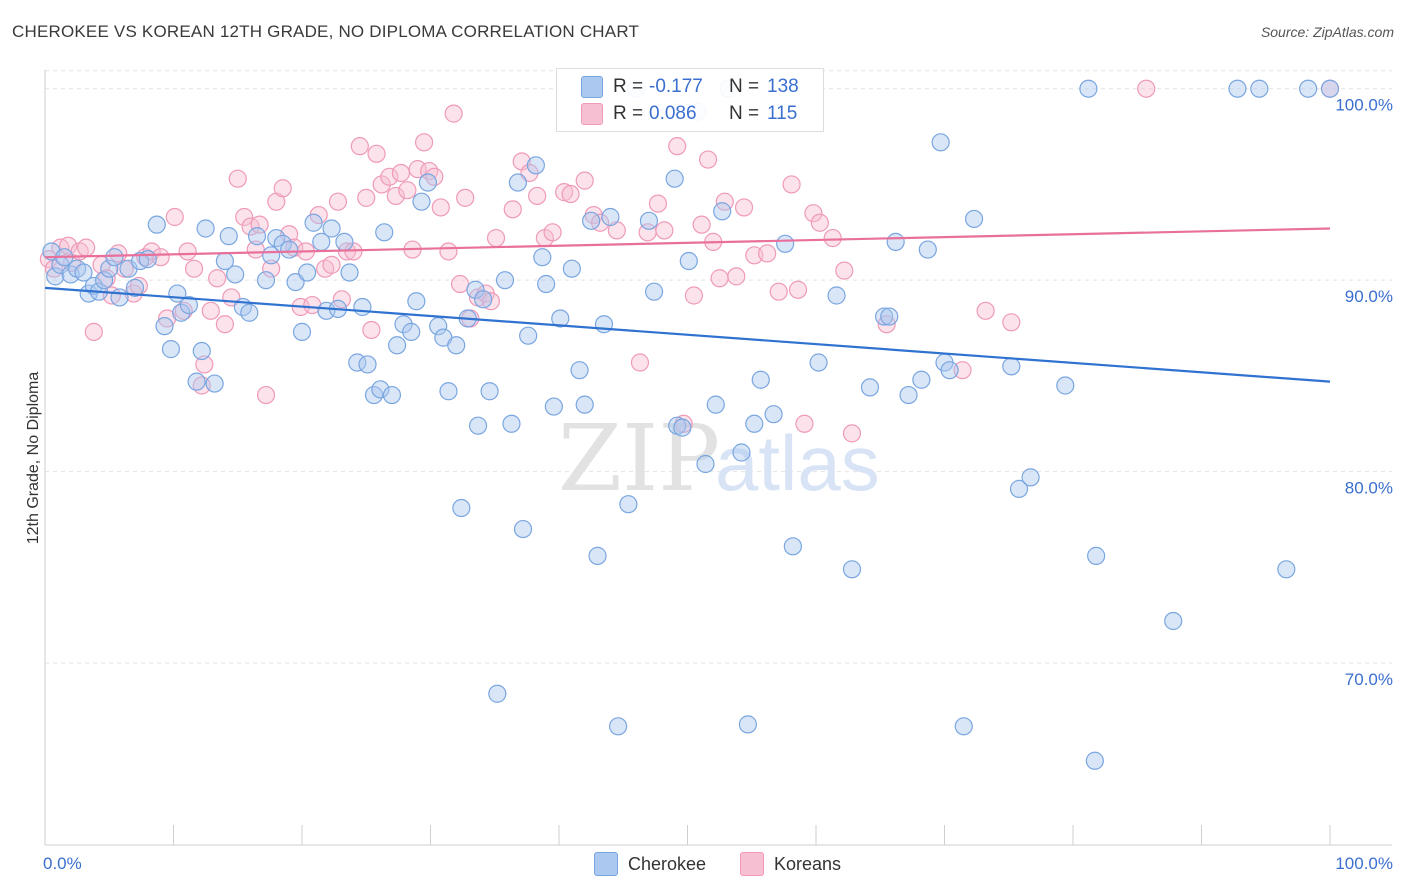 The image size is (1406, 892). What do you see at coordinates (673, 113) in the screenshot?
I see `r-value-koreans: 0.086` at bounding box center [673, 113].